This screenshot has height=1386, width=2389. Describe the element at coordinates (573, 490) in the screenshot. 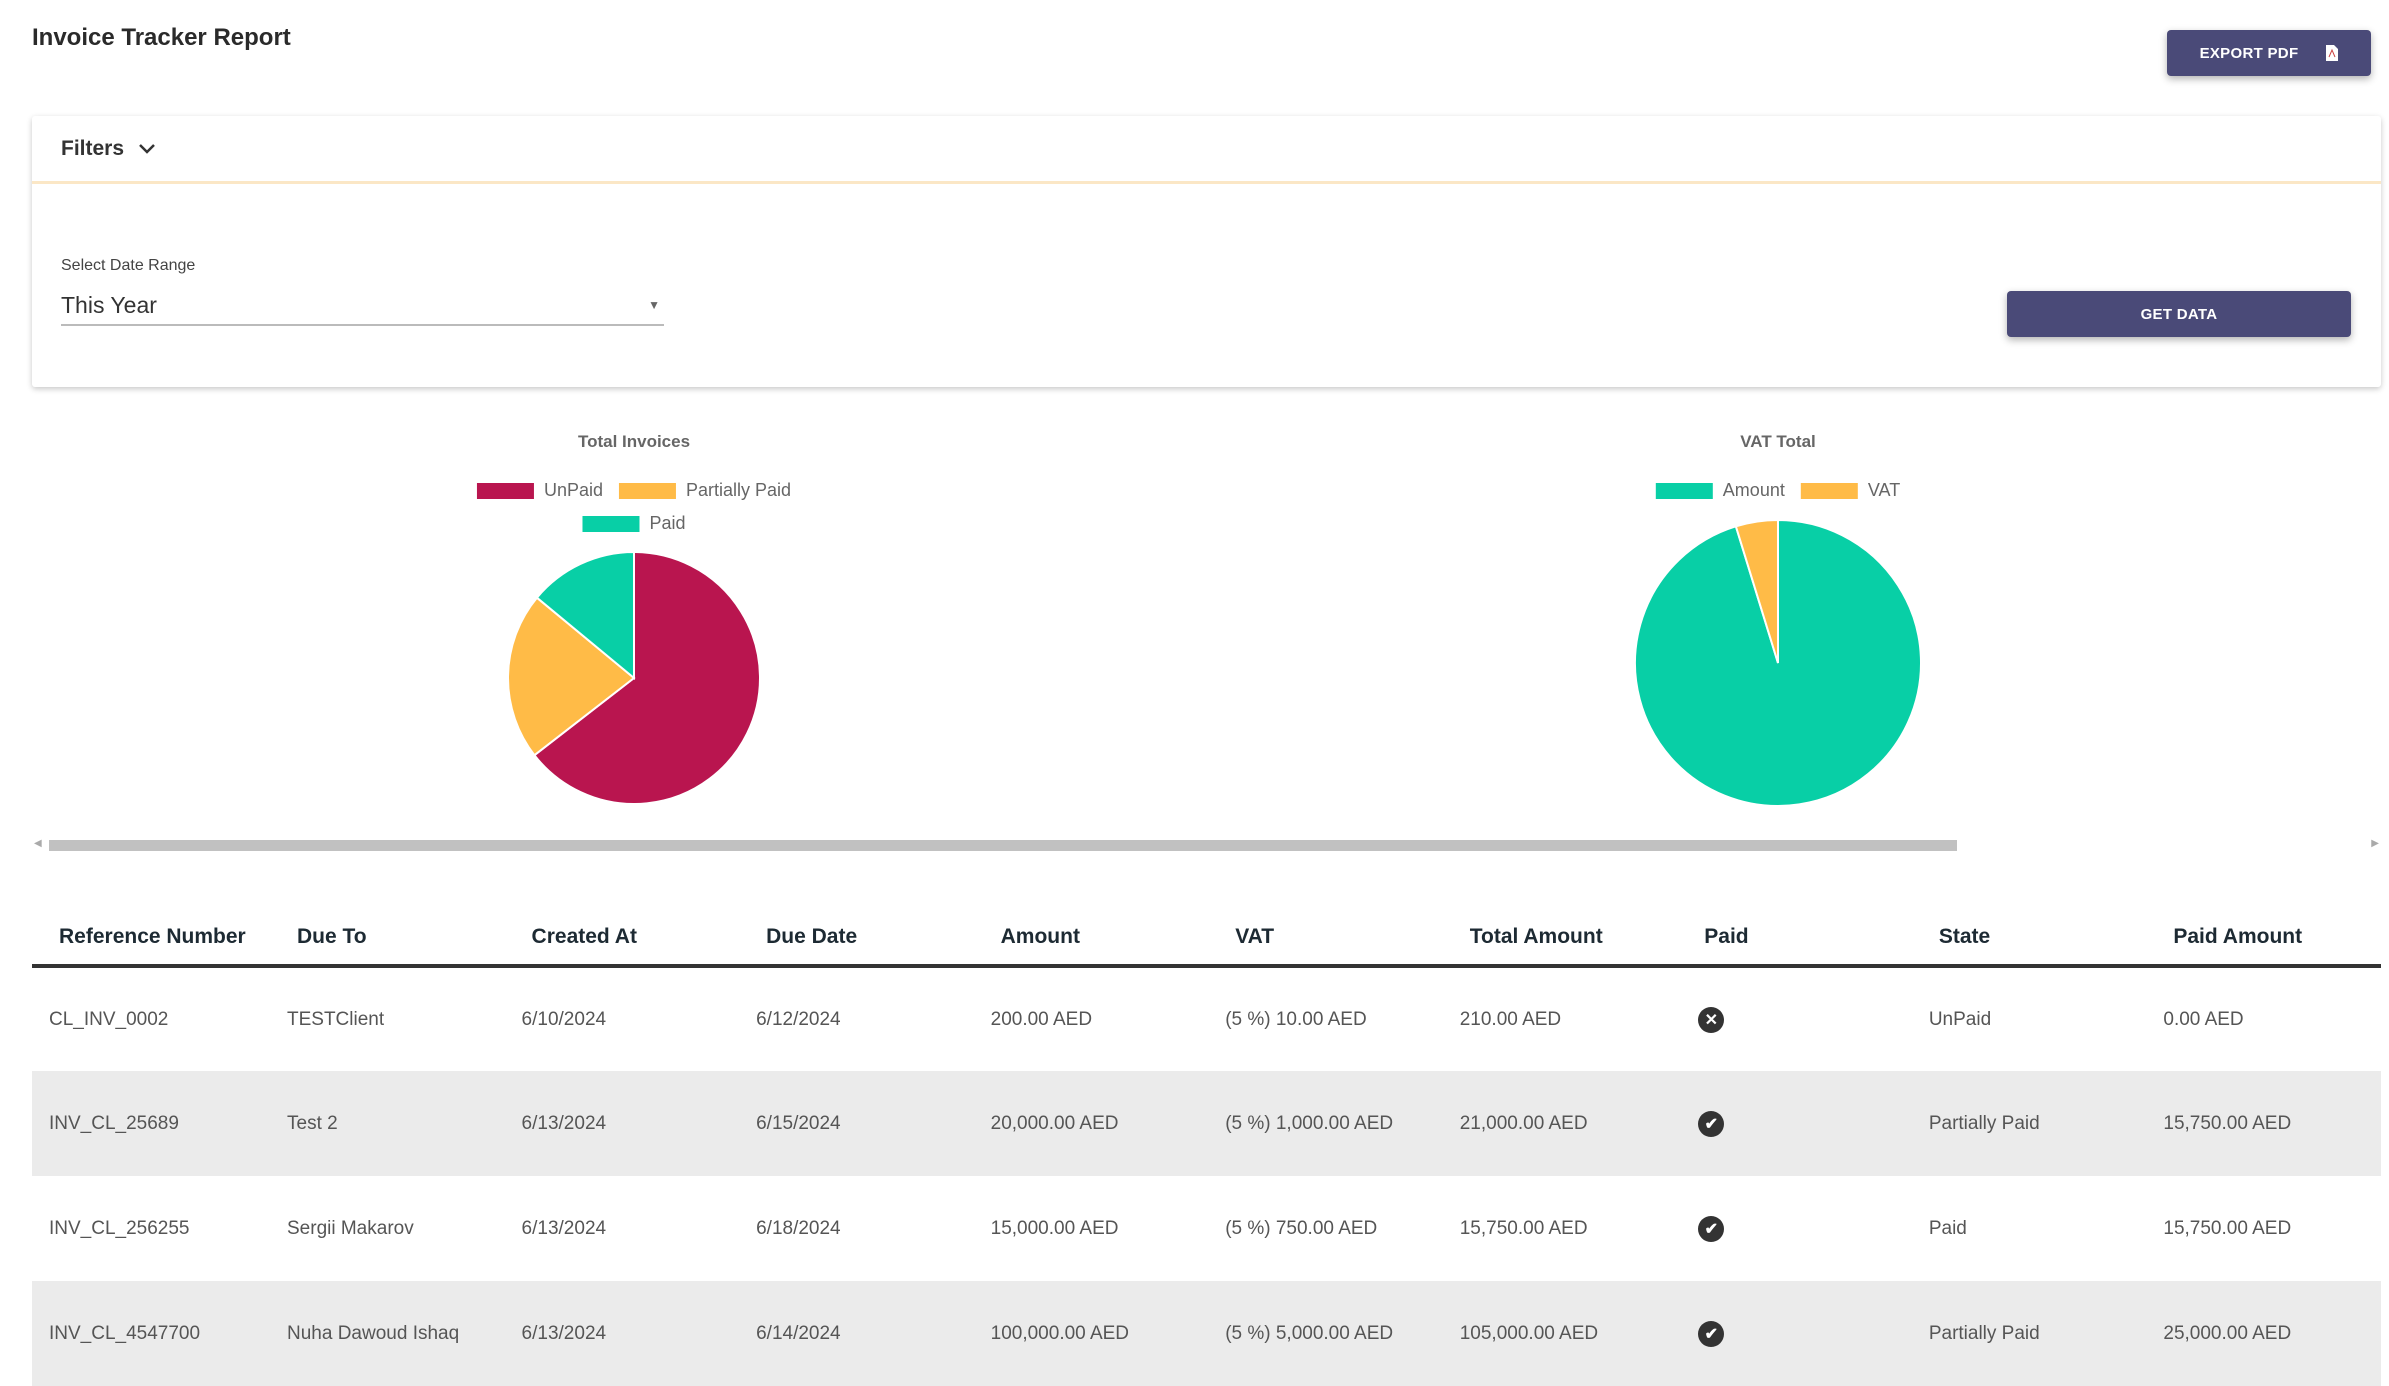

I see `legend-label: UnPaid` at that location.